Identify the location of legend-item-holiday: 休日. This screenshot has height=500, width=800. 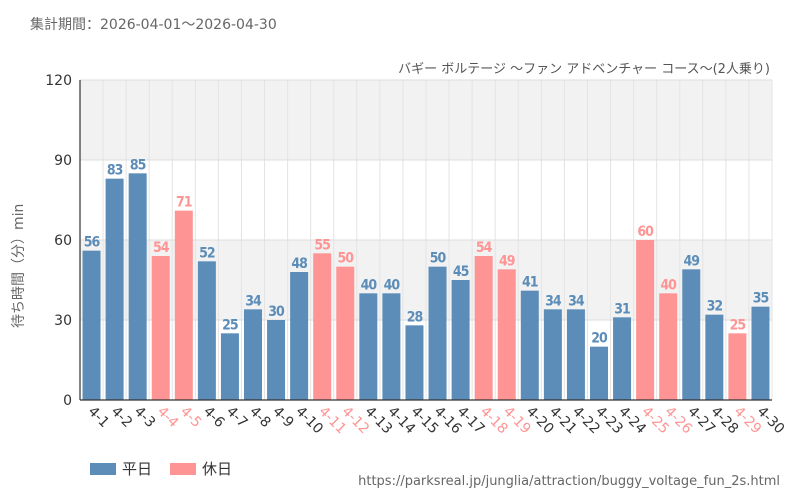
(201, 468).